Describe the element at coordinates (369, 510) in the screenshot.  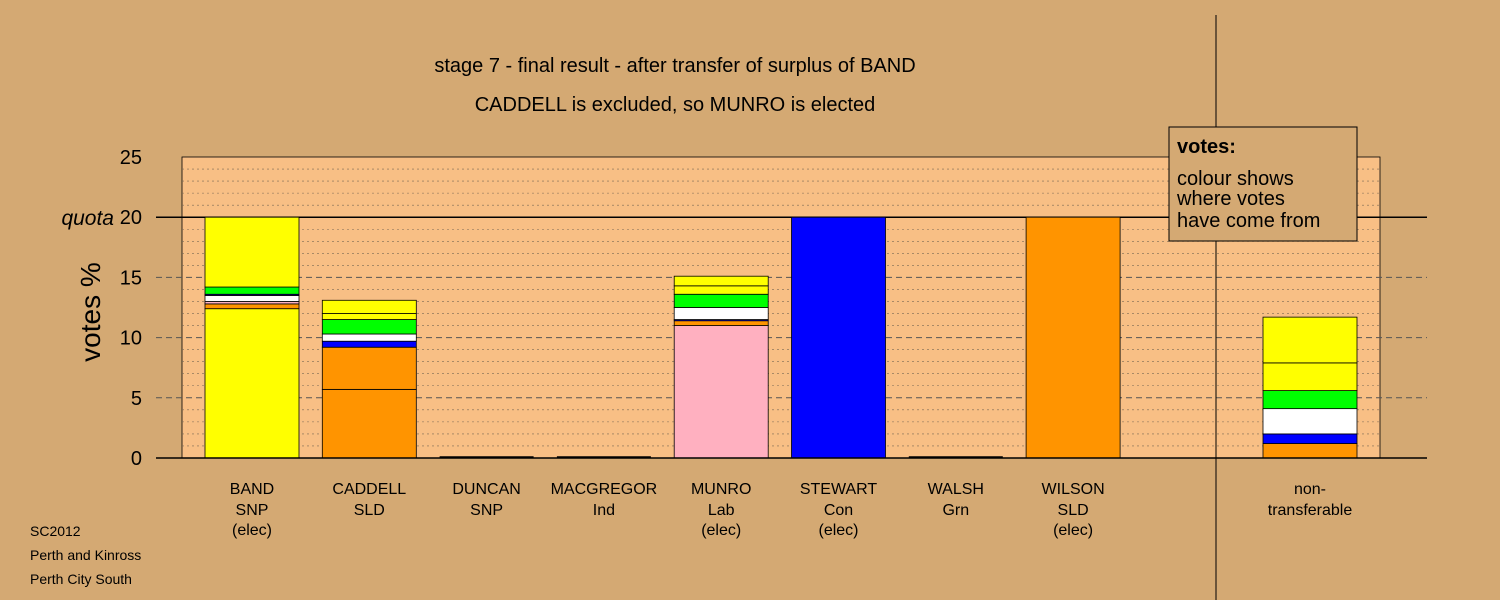
I see `candidate-party-caddell: SLD` at that location.